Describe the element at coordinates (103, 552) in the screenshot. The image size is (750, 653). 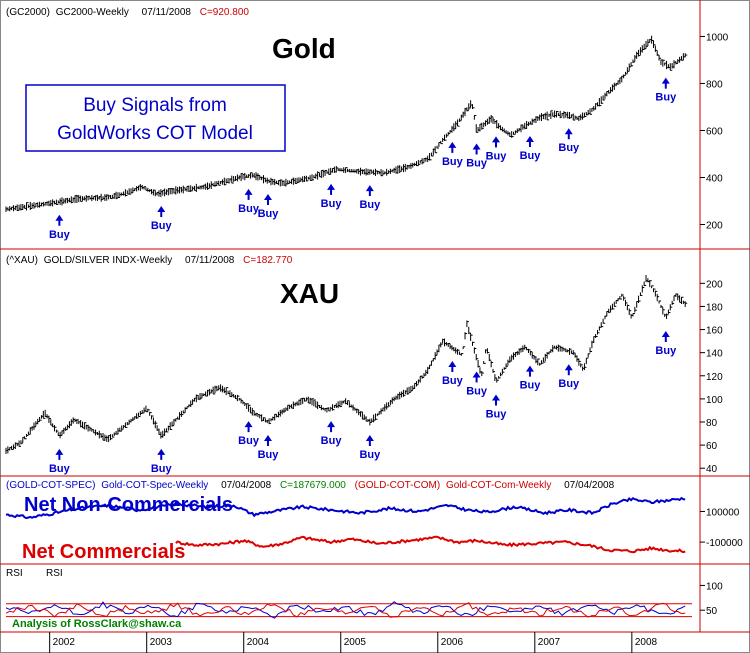
I see `net-commercials-label: Net Commercials` at that location.